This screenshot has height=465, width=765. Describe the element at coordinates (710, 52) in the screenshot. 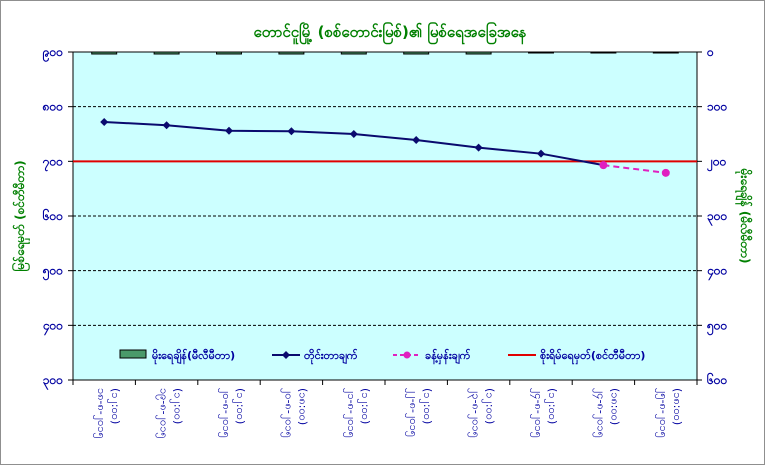

I see `right-tick-label: ၀` at that location.